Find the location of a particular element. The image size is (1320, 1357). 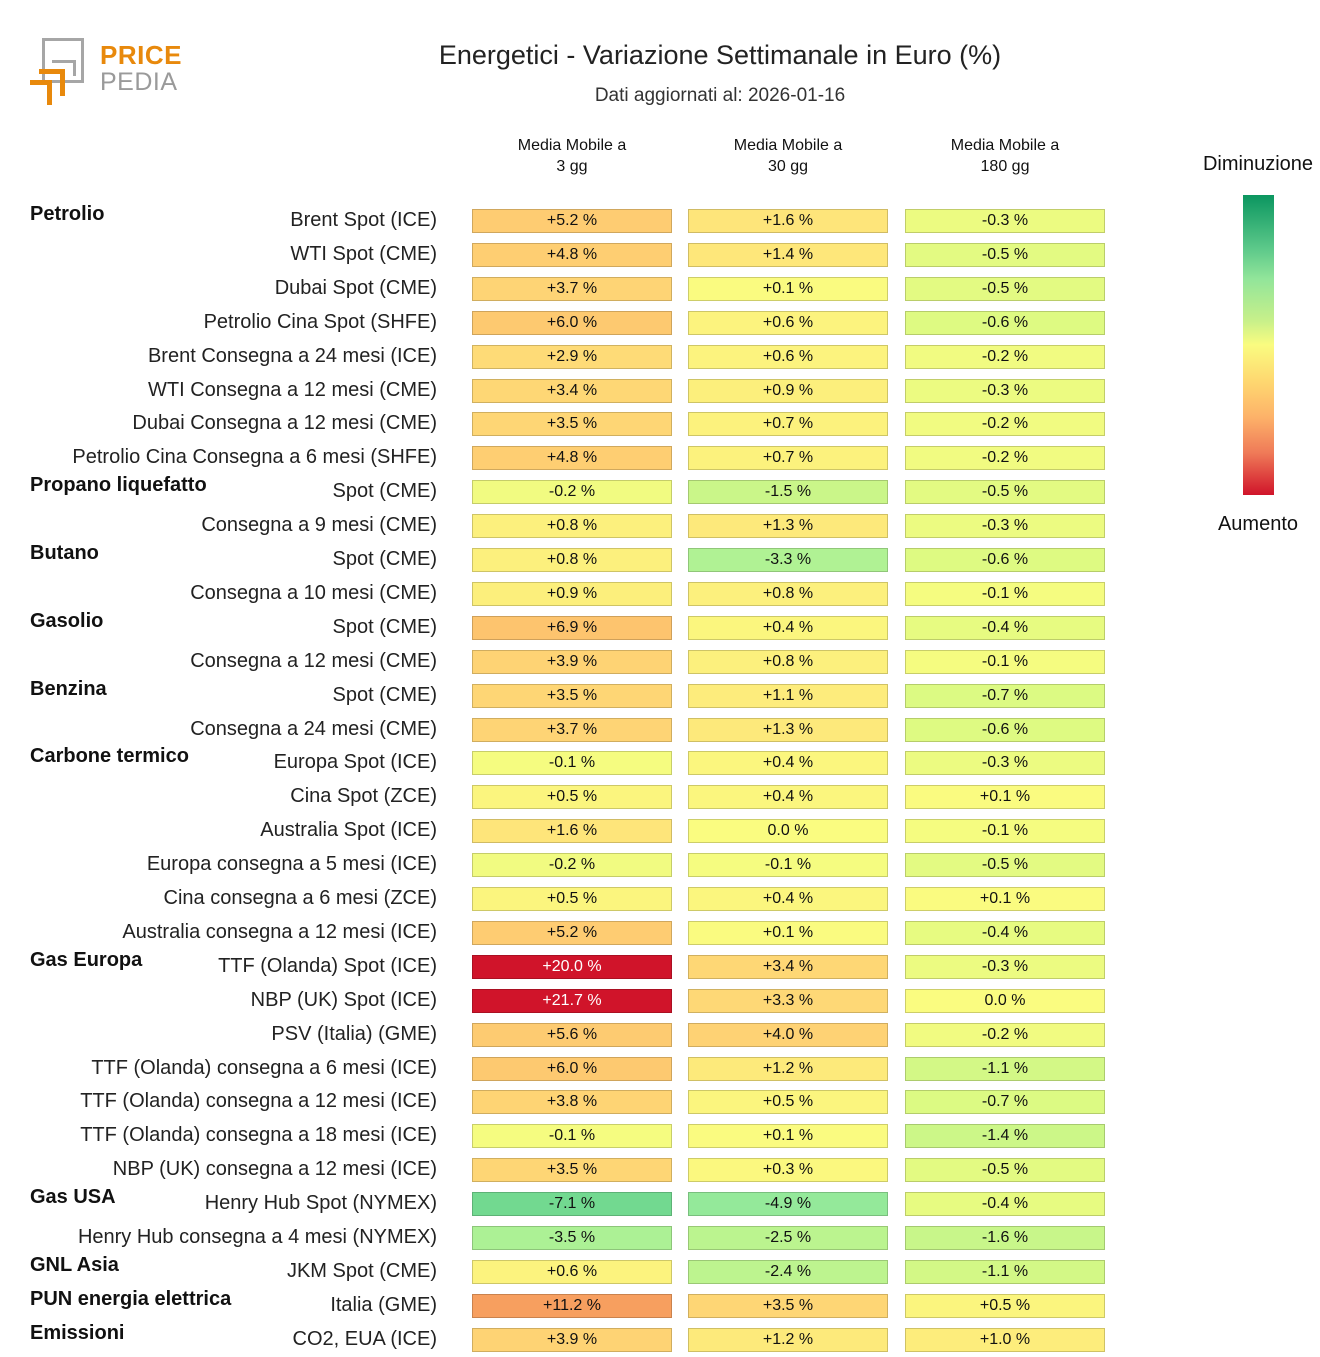

logo-arrow-2-stem is located at coordinates (49, 92).